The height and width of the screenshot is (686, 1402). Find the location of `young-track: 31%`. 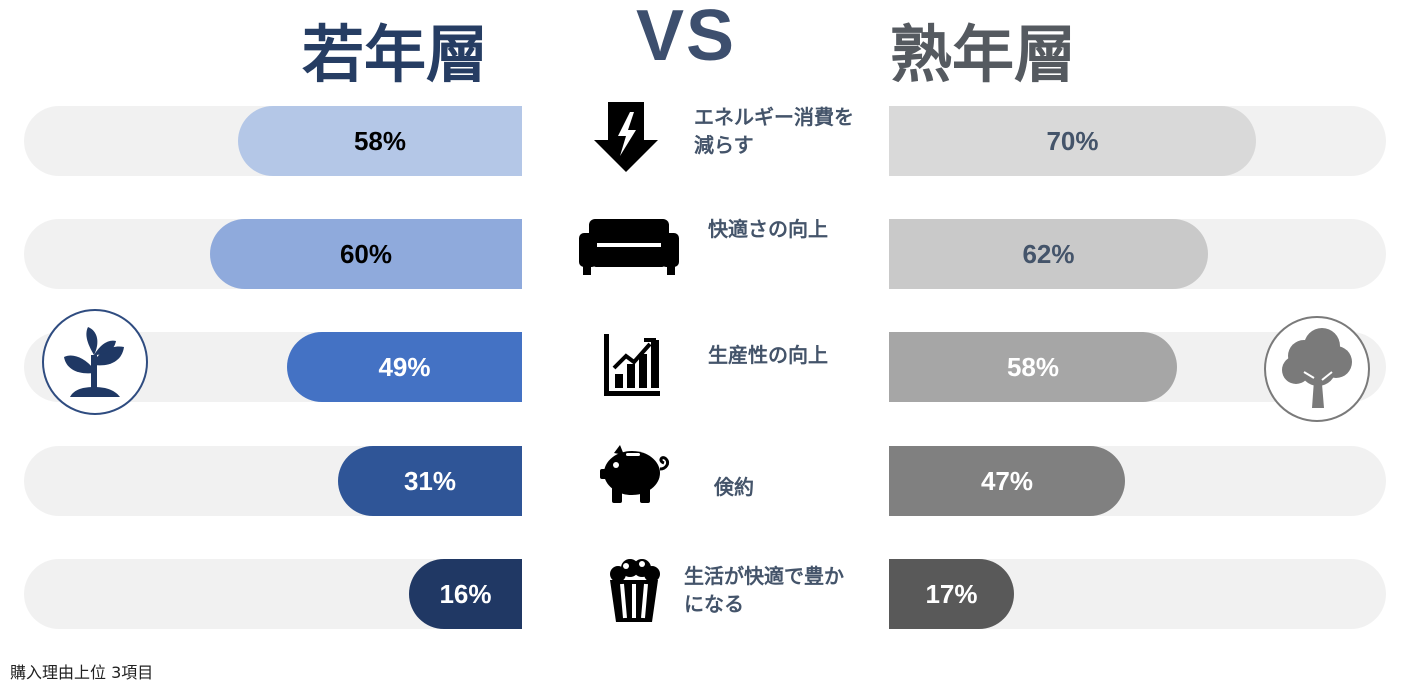

young-track: 31% is located at coordinates (273, 481).